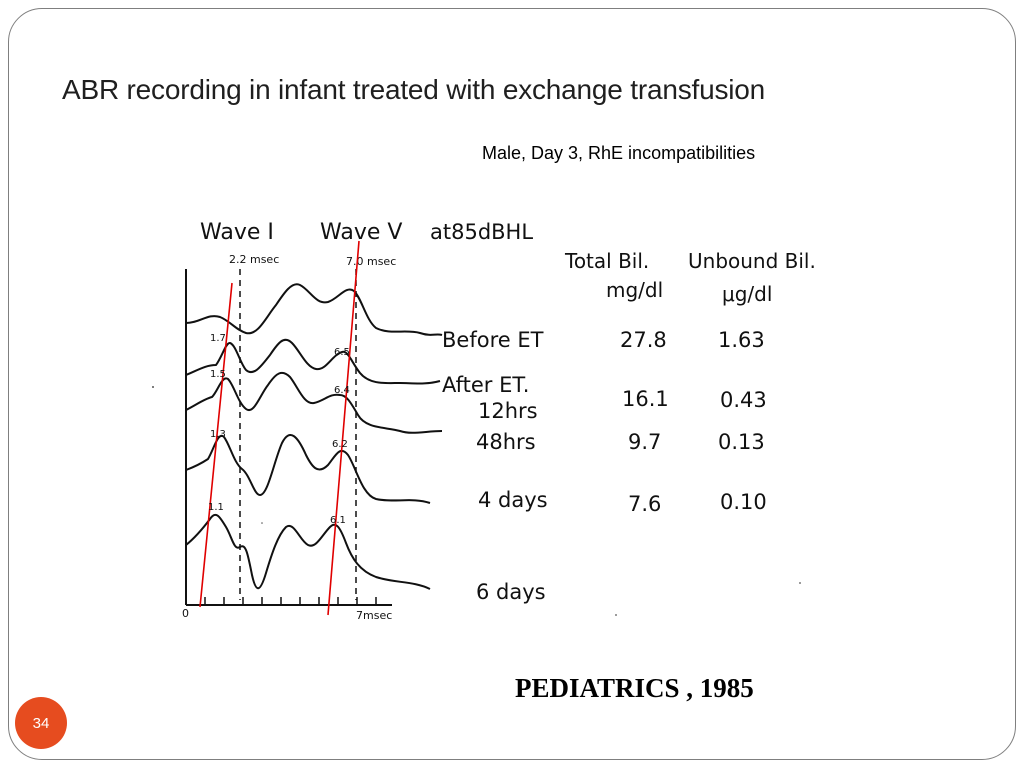 Image resolution: width=1024 pixels, height=768 pixels. I want to click on unbound-bil-unit: μg/dl, so click(747, 294).